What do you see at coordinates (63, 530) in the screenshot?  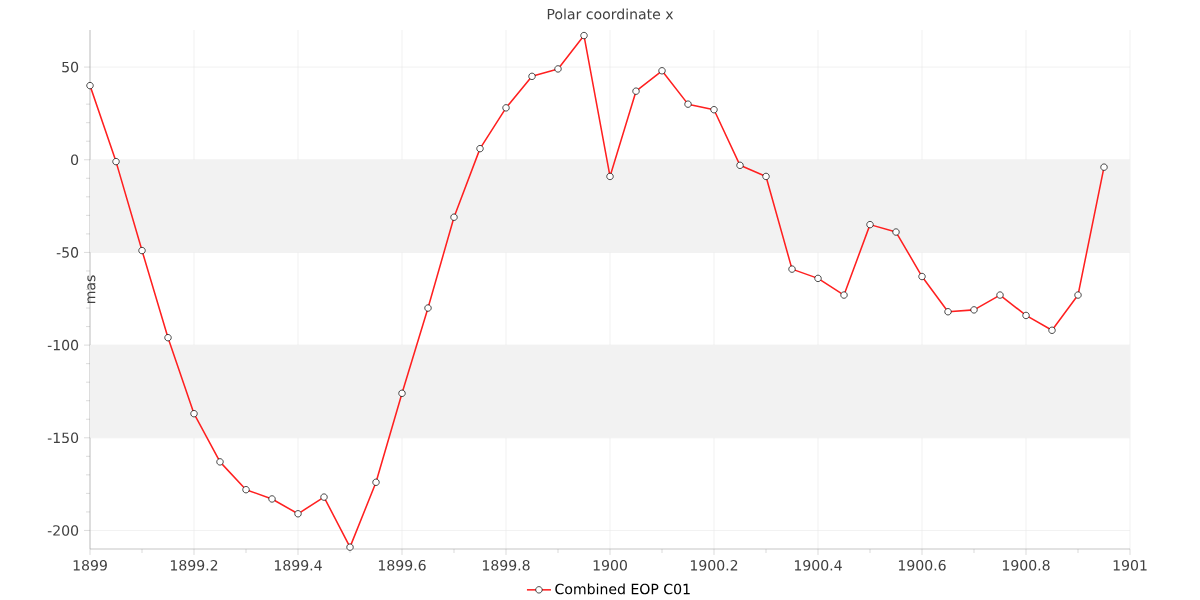 I see `y-tick-label: -200` at bounding box center [63, 530].